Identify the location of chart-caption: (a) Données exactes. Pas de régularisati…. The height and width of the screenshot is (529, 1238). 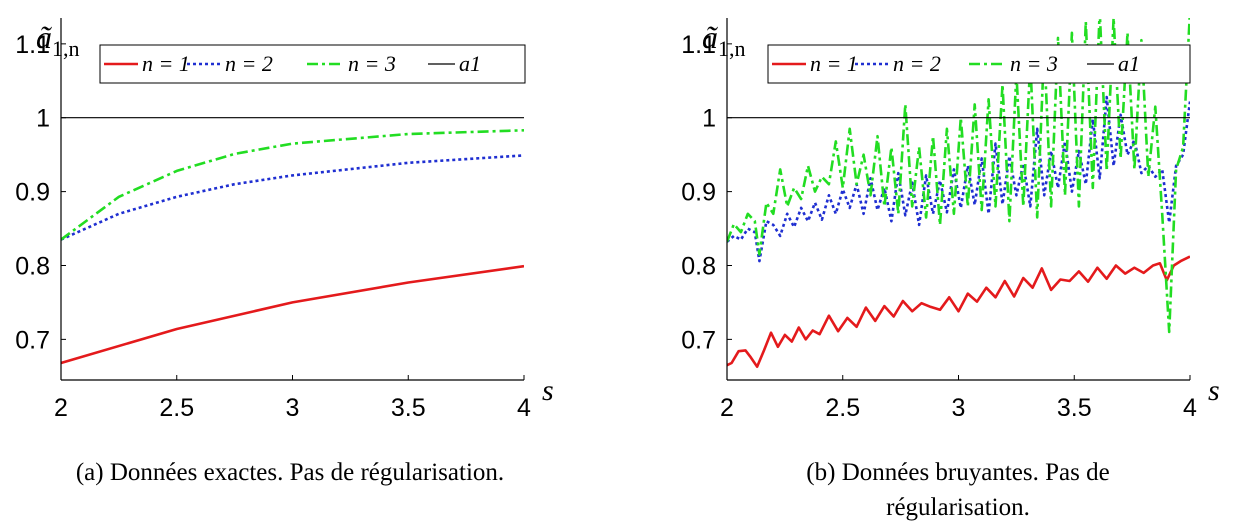
(290, 472).